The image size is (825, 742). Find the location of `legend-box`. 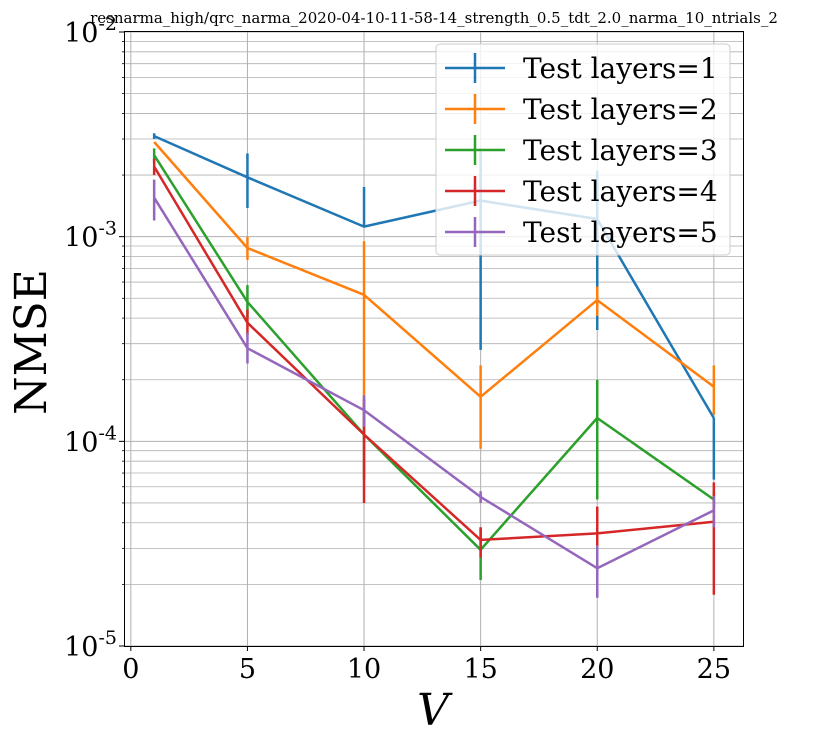

legend-box is located at coordinates (583, 149).